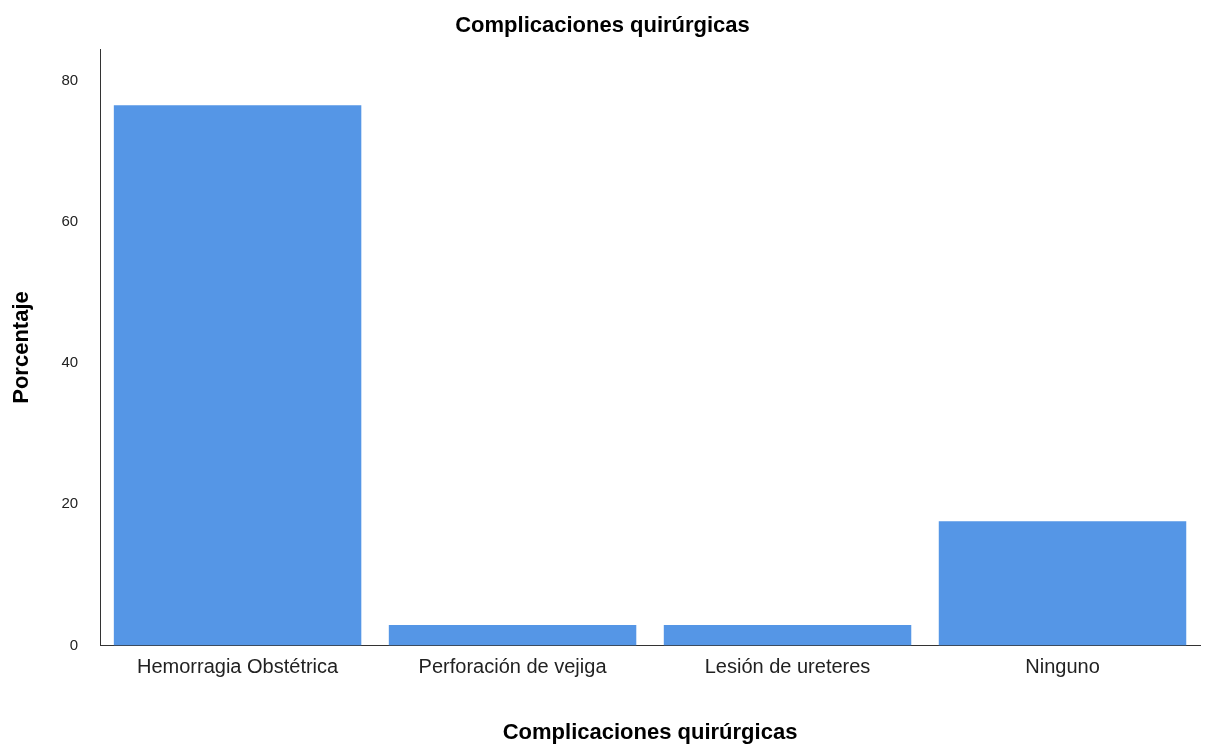 Image resolution: width=1215 pixels, height=755 pixels. I want to click on y-tick-label: 60, so click(70, 220).